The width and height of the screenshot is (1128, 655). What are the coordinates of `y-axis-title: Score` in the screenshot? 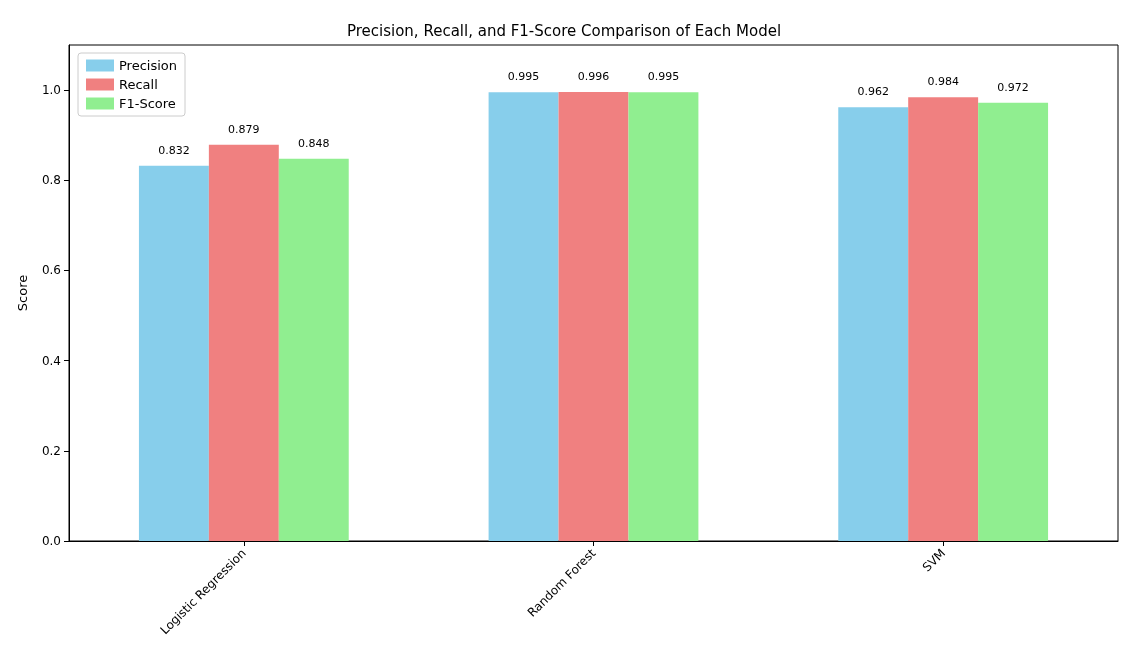 It's located at (22, 293).